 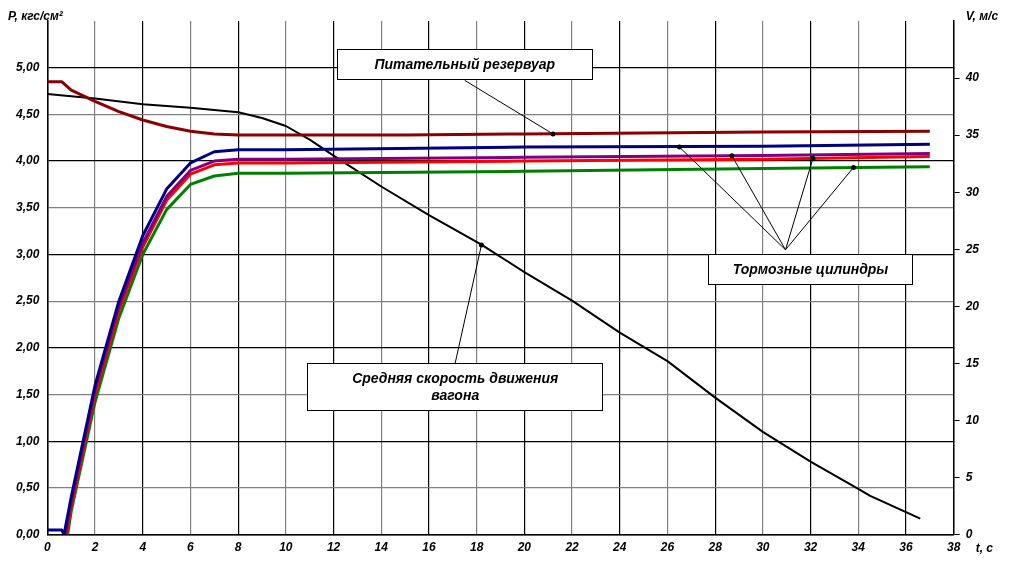 What do you see at coordinates (28, 253) in the screenshot?
I see `y-tick-label: 3,00` at bounding box center [28, 253].